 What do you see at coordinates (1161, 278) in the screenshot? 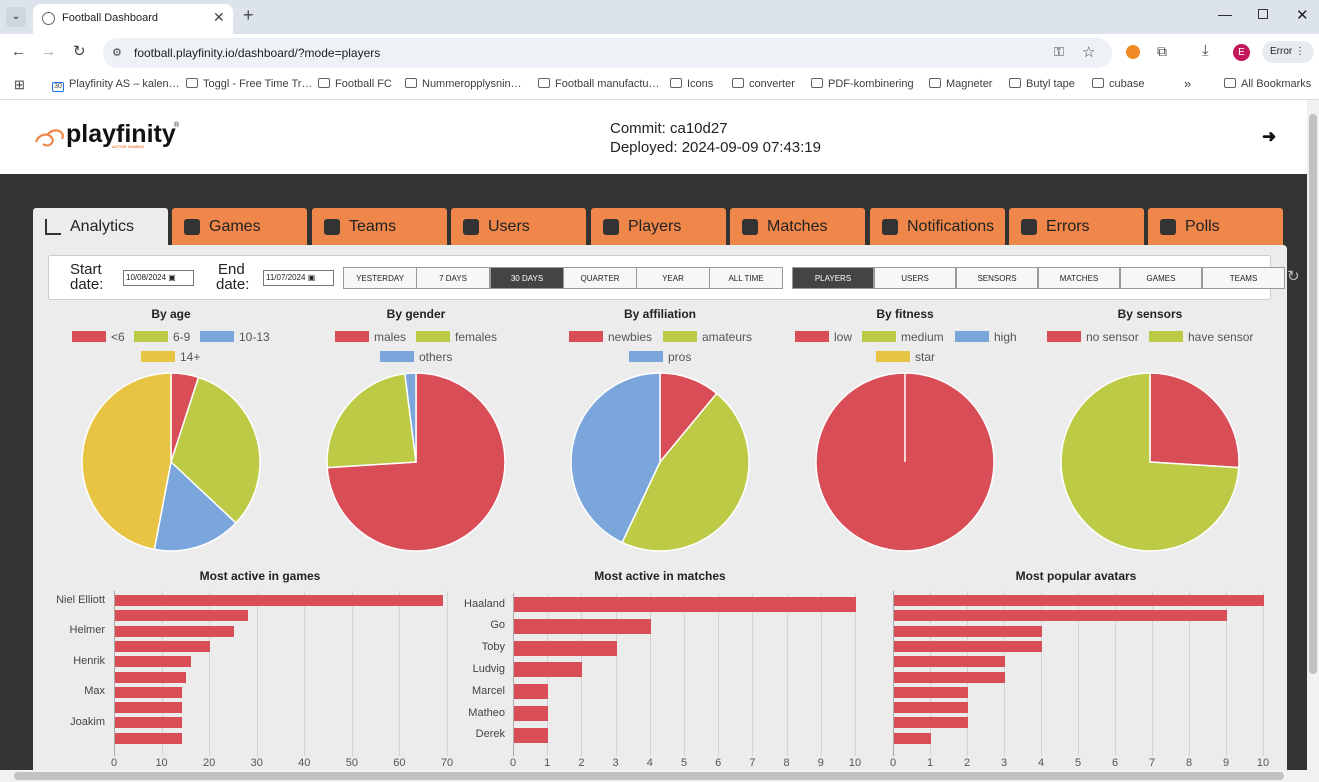
I see `mode-games-button: GAMES` at bounding box center [1161, 278].